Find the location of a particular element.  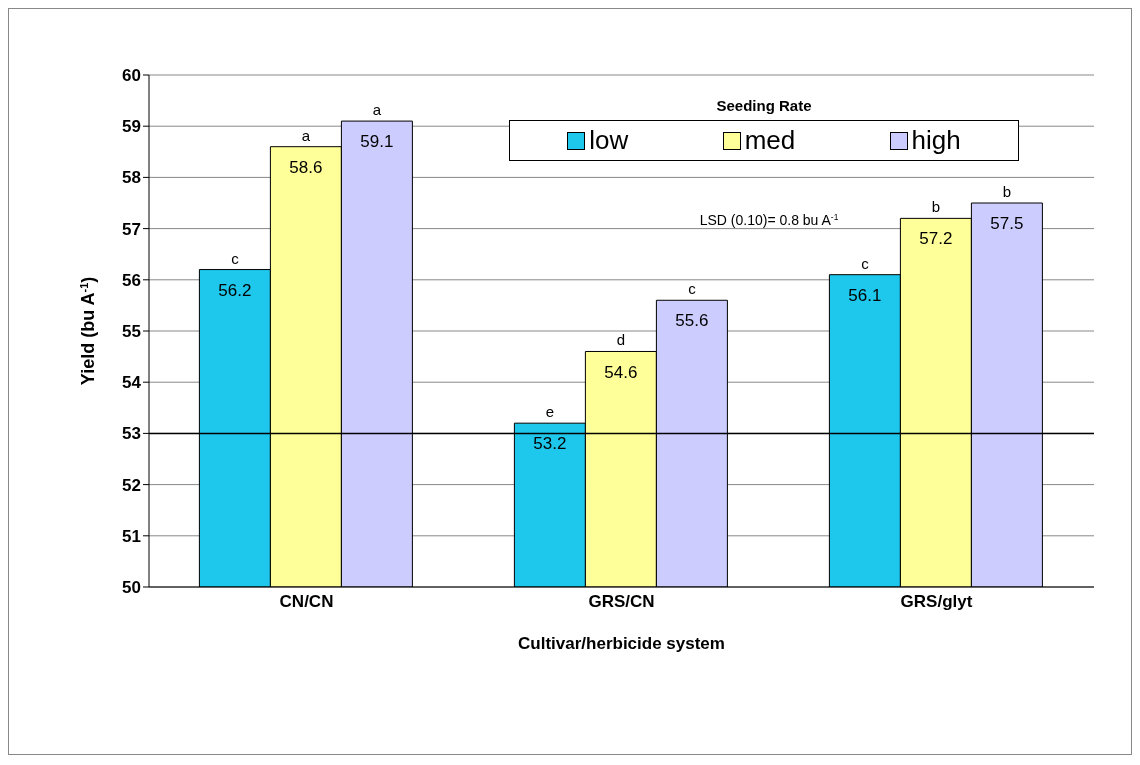

y-tick-label: 50 is located at coordinates (131, 588).